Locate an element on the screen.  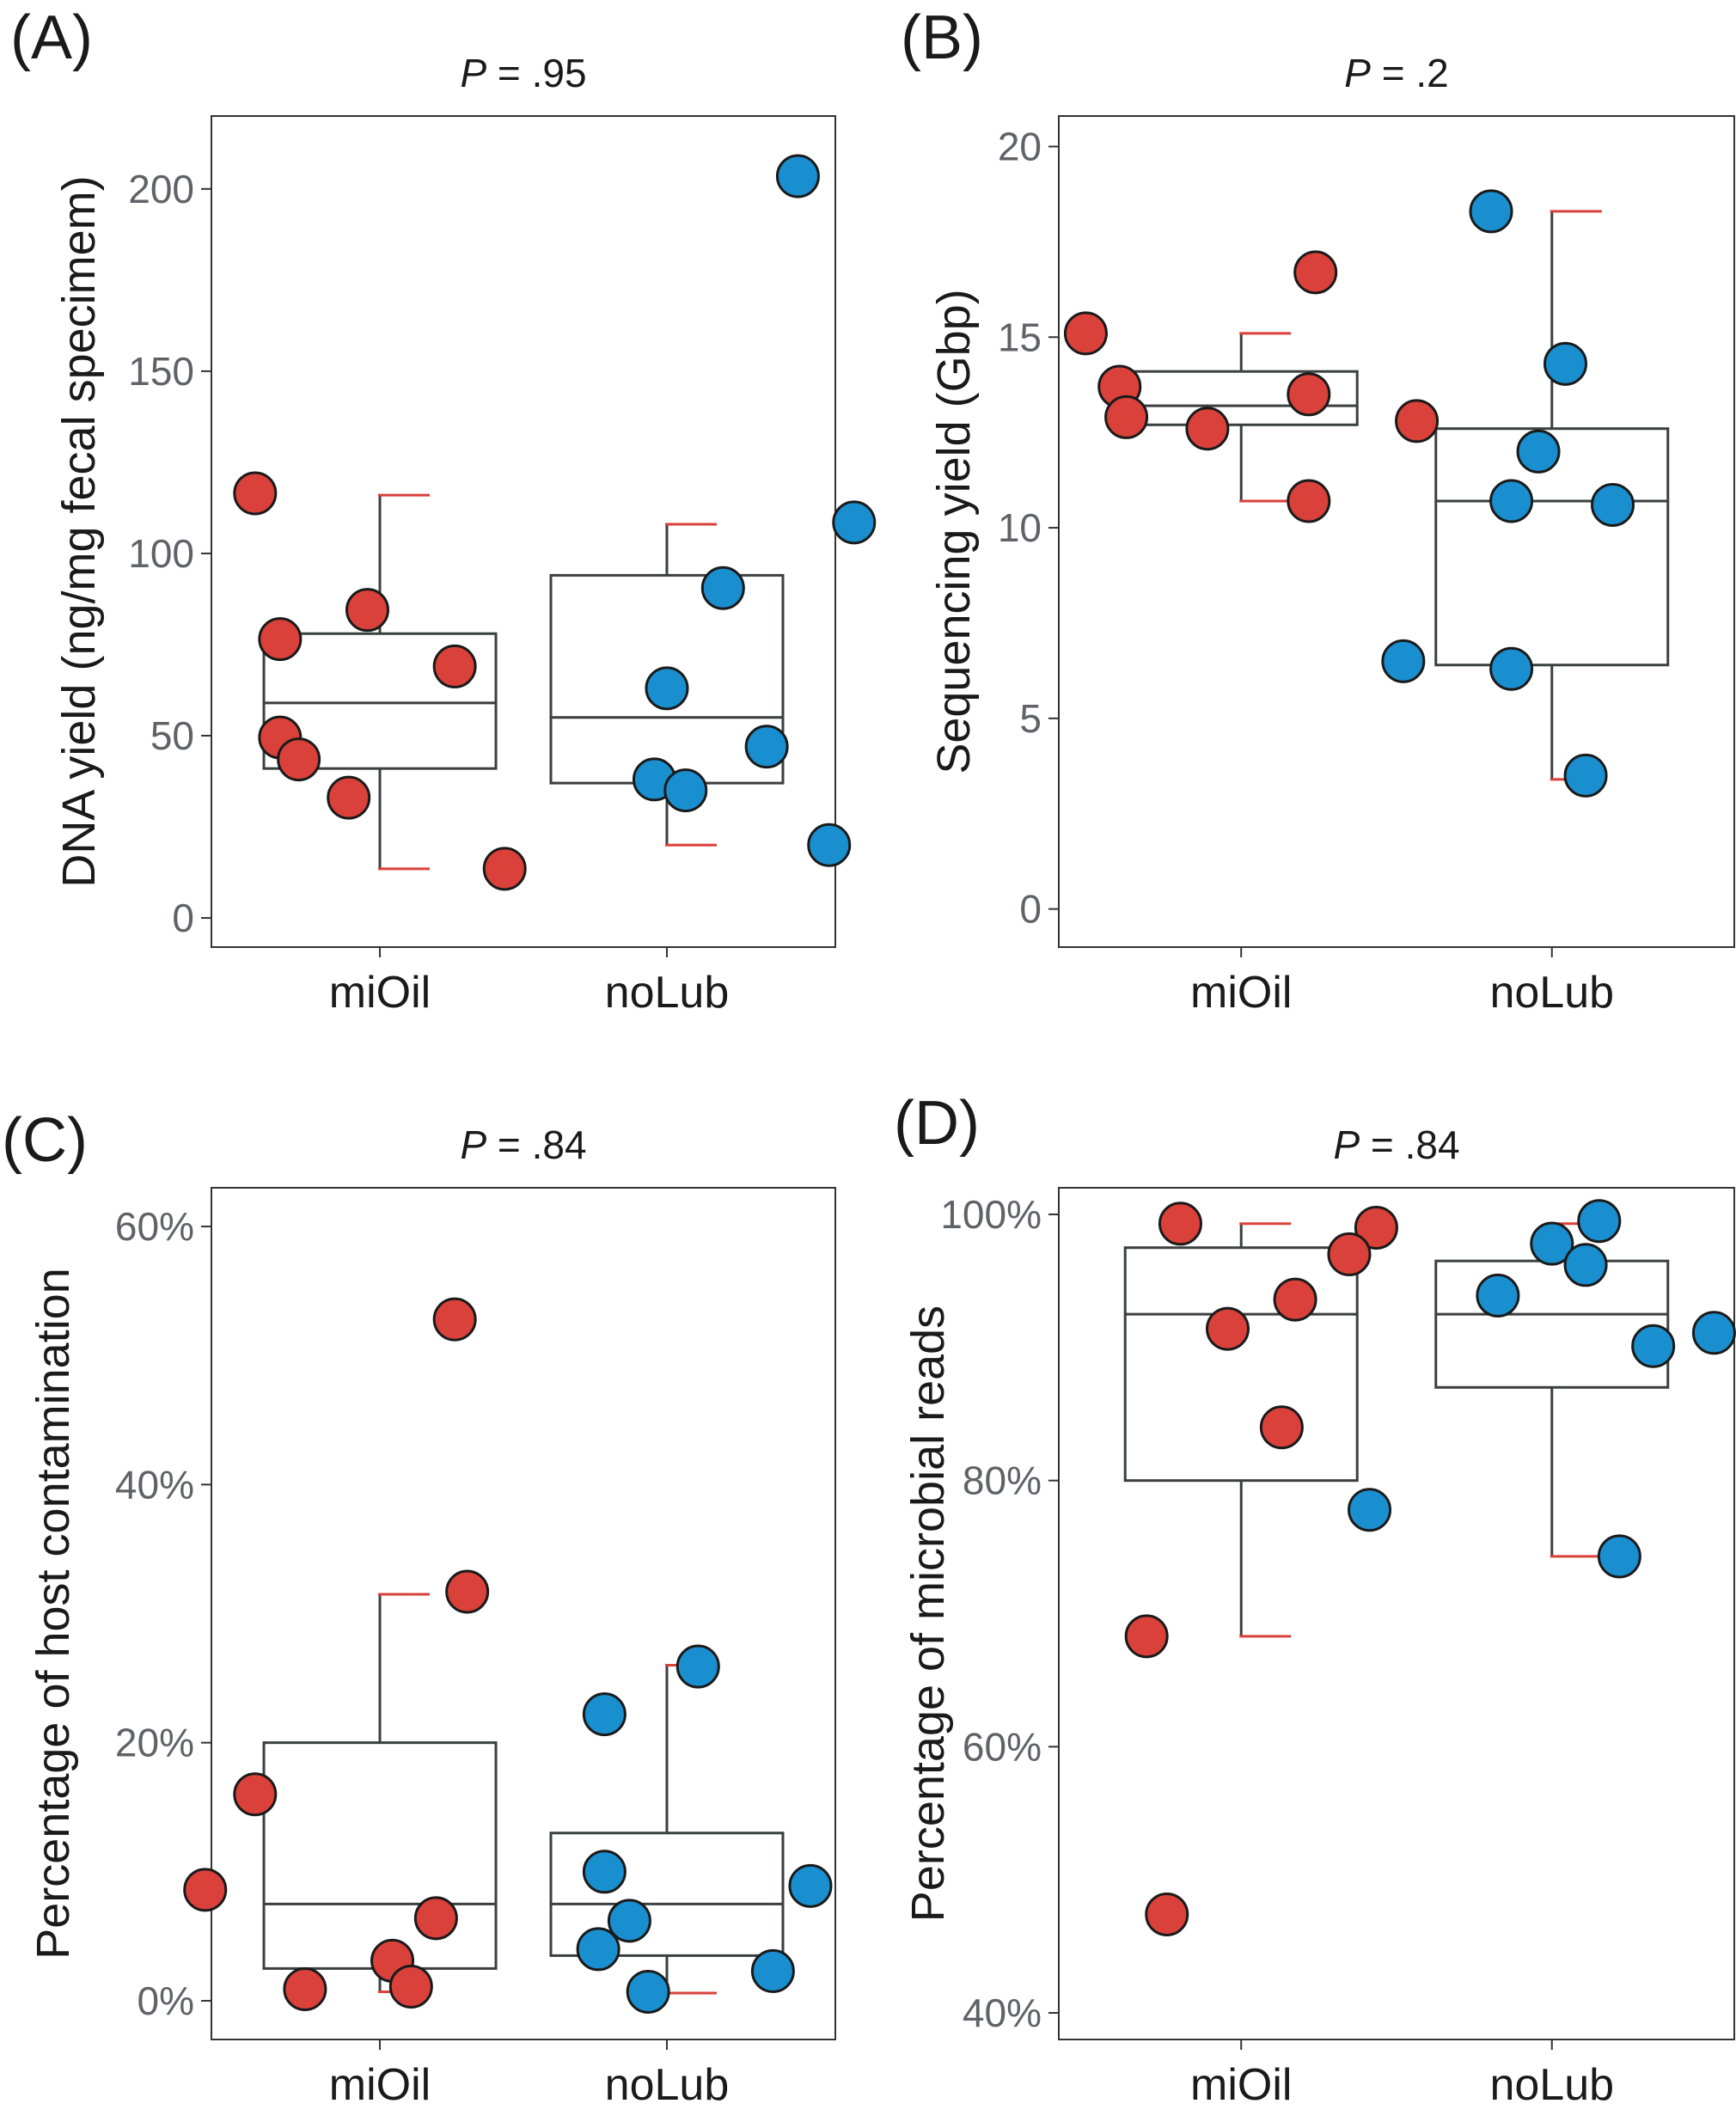
y-tick-label: 150 is located at coordinates (161, 371).